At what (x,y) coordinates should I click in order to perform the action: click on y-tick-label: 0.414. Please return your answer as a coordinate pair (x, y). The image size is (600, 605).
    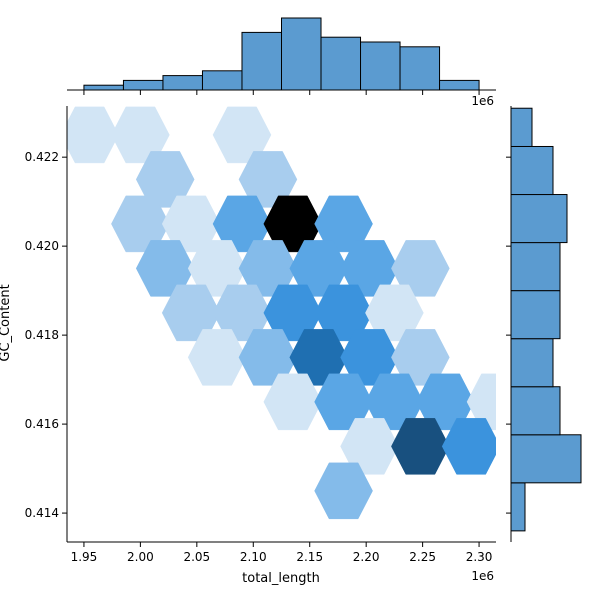
    Looking at the image, I should click on (42, 513).